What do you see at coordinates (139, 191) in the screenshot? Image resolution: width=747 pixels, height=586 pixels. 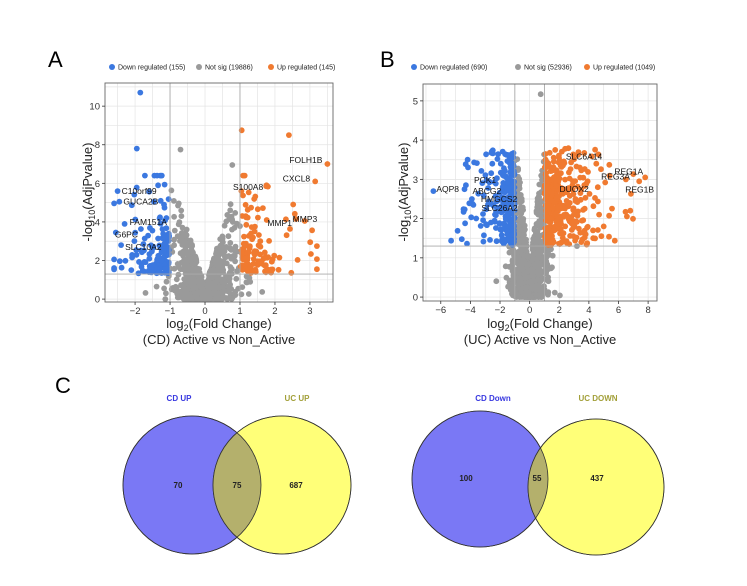 I see `gene-label: C10orf99` at bounding box center [139, 191].